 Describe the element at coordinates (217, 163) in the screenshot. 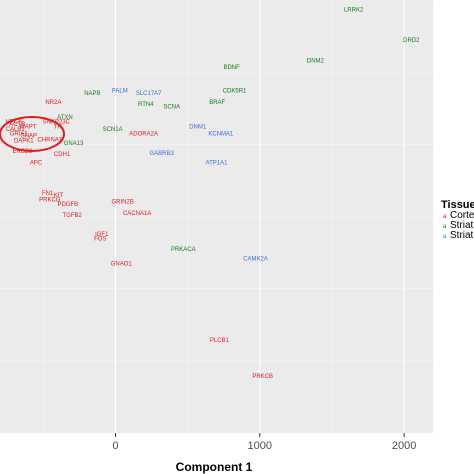

I see `gene-label-atp1a1: ATP1A1` at that location.